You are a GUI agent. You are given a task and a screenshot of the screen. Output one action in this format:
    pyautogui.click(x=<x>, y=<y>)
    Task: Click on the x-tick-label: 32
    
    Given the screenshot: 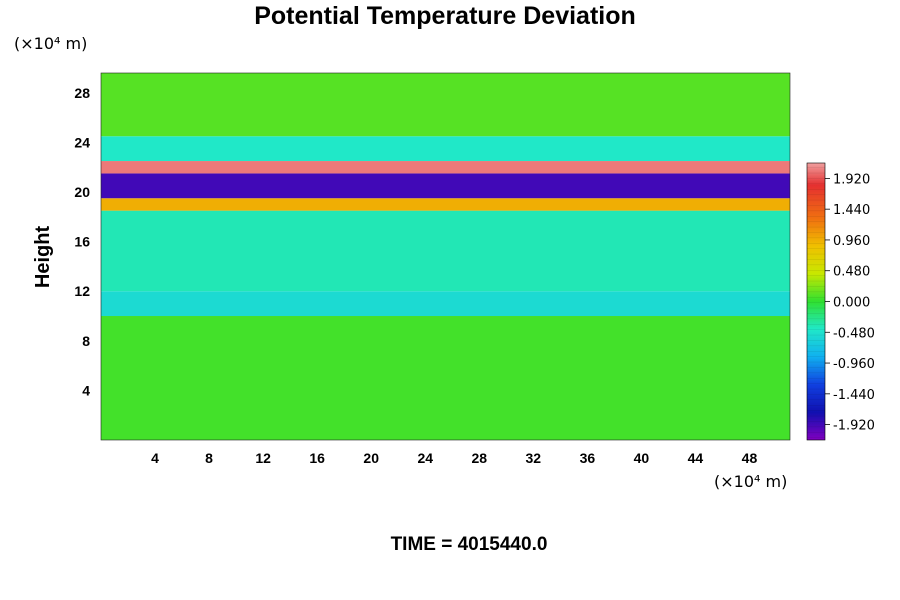 What is the action you would take?
    pyautogui.click(x=534, y=458)
    